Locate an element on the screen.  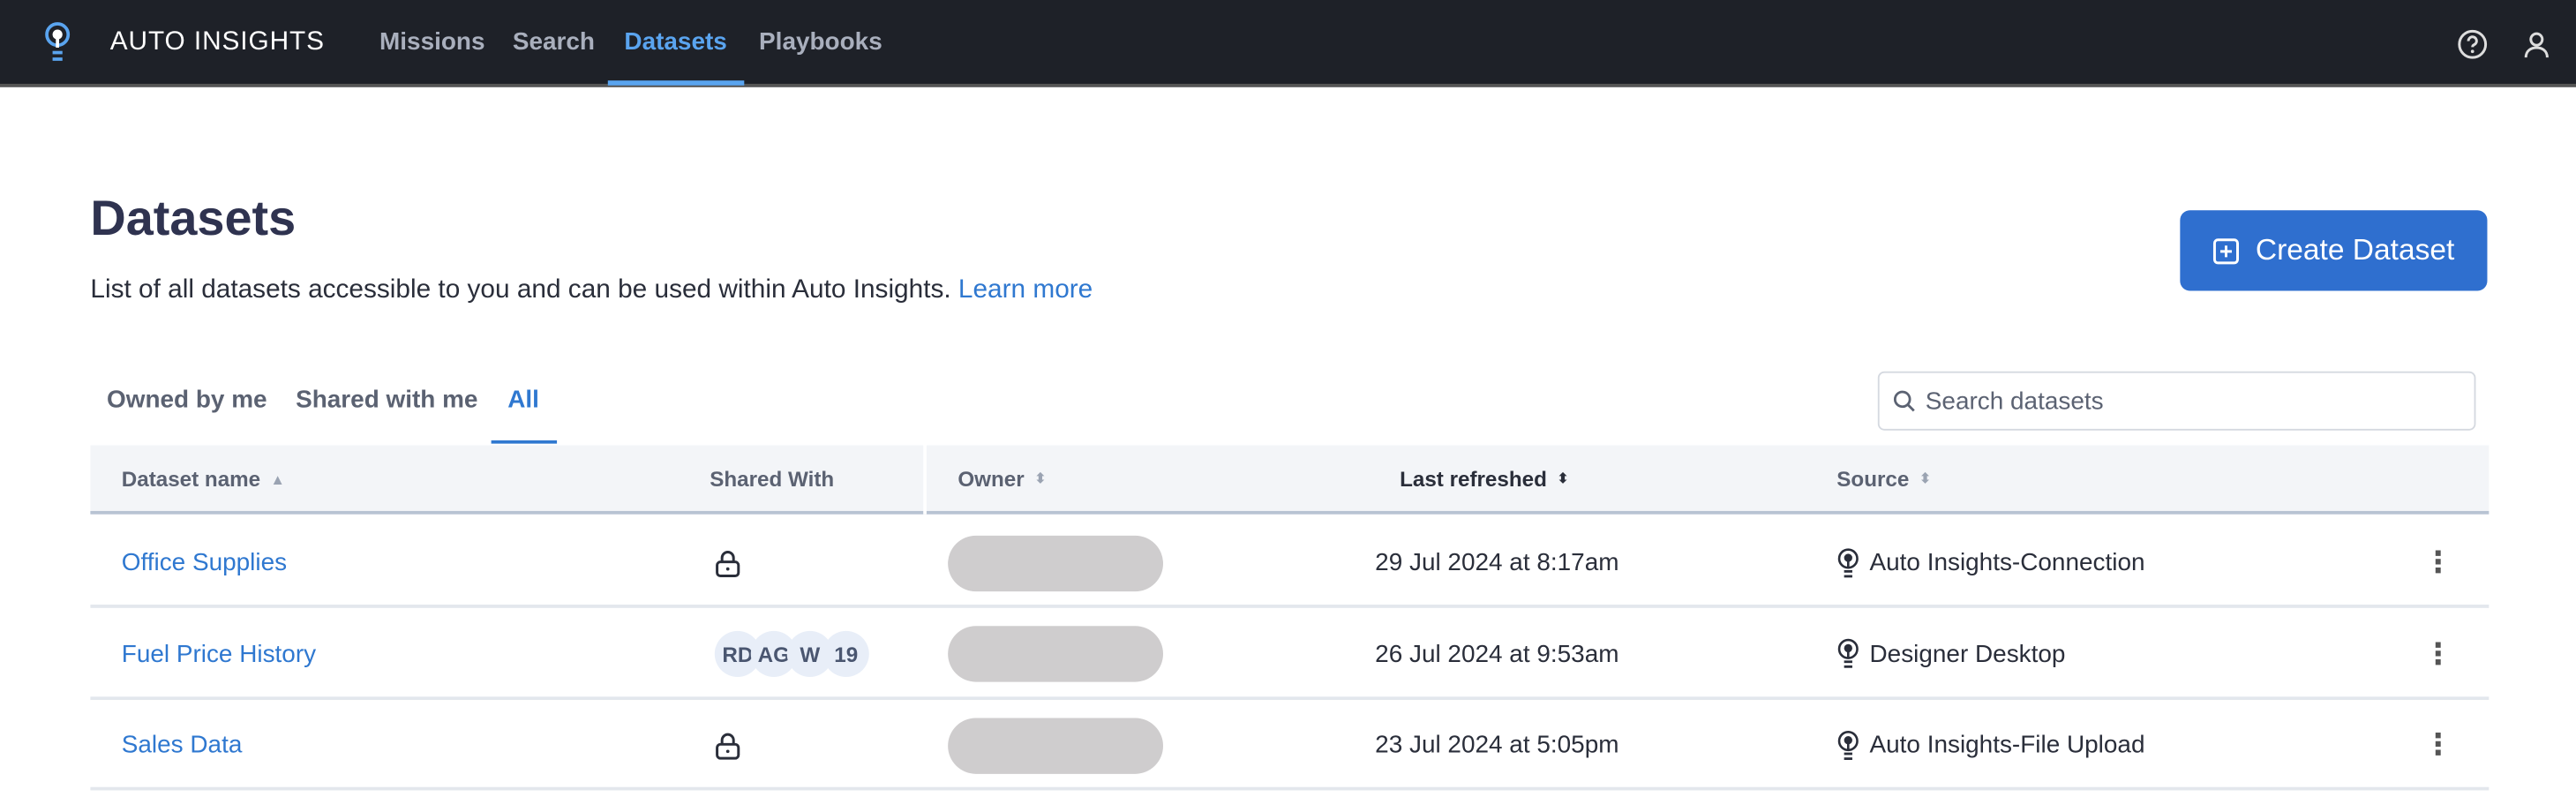
shared-avatars: RD AG W 19 is located at coordinates (791, 654).